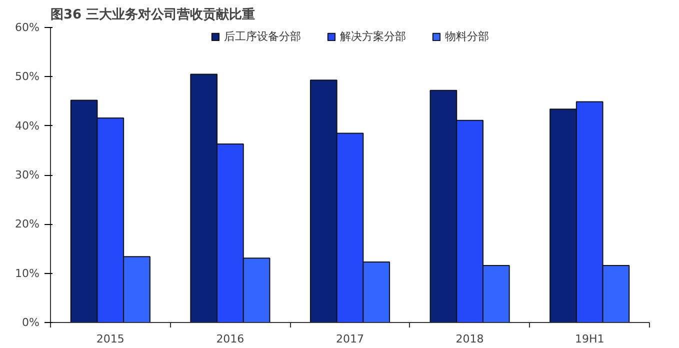 This screenshot has height=348, width=679. Describe the element at coordinates (467, 36) in the screenshot. I see `legend-label: 物料分部` at that location.